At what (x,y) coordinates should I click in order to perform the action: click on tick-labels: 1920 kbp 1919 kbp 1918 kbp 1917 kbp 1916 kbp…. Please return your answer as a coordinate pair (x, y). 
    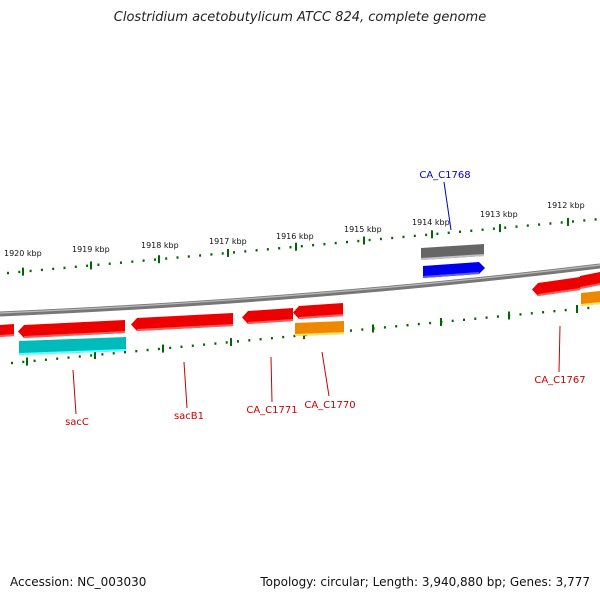
    Looking at the image, I should click on (294, 229).